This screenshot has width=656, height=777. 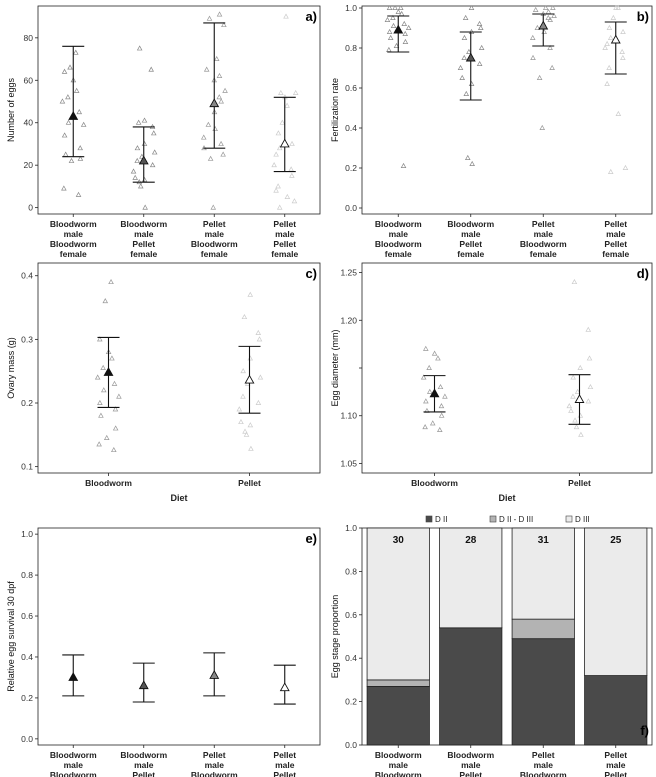 I want to click on bar-count-label: 25, so click(x=616, y=540).